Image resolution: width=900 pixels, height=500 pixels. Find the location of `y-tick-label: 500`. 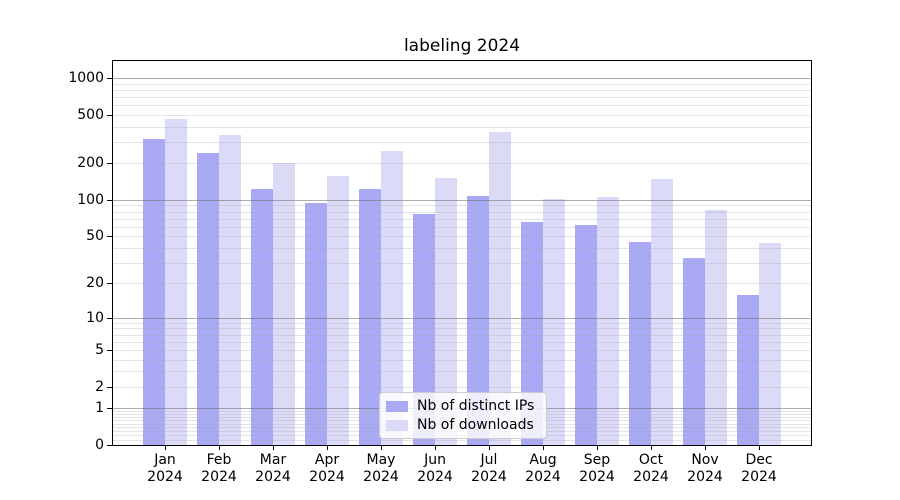

y-tick-label: 500 is located at coordinates (90, 114).